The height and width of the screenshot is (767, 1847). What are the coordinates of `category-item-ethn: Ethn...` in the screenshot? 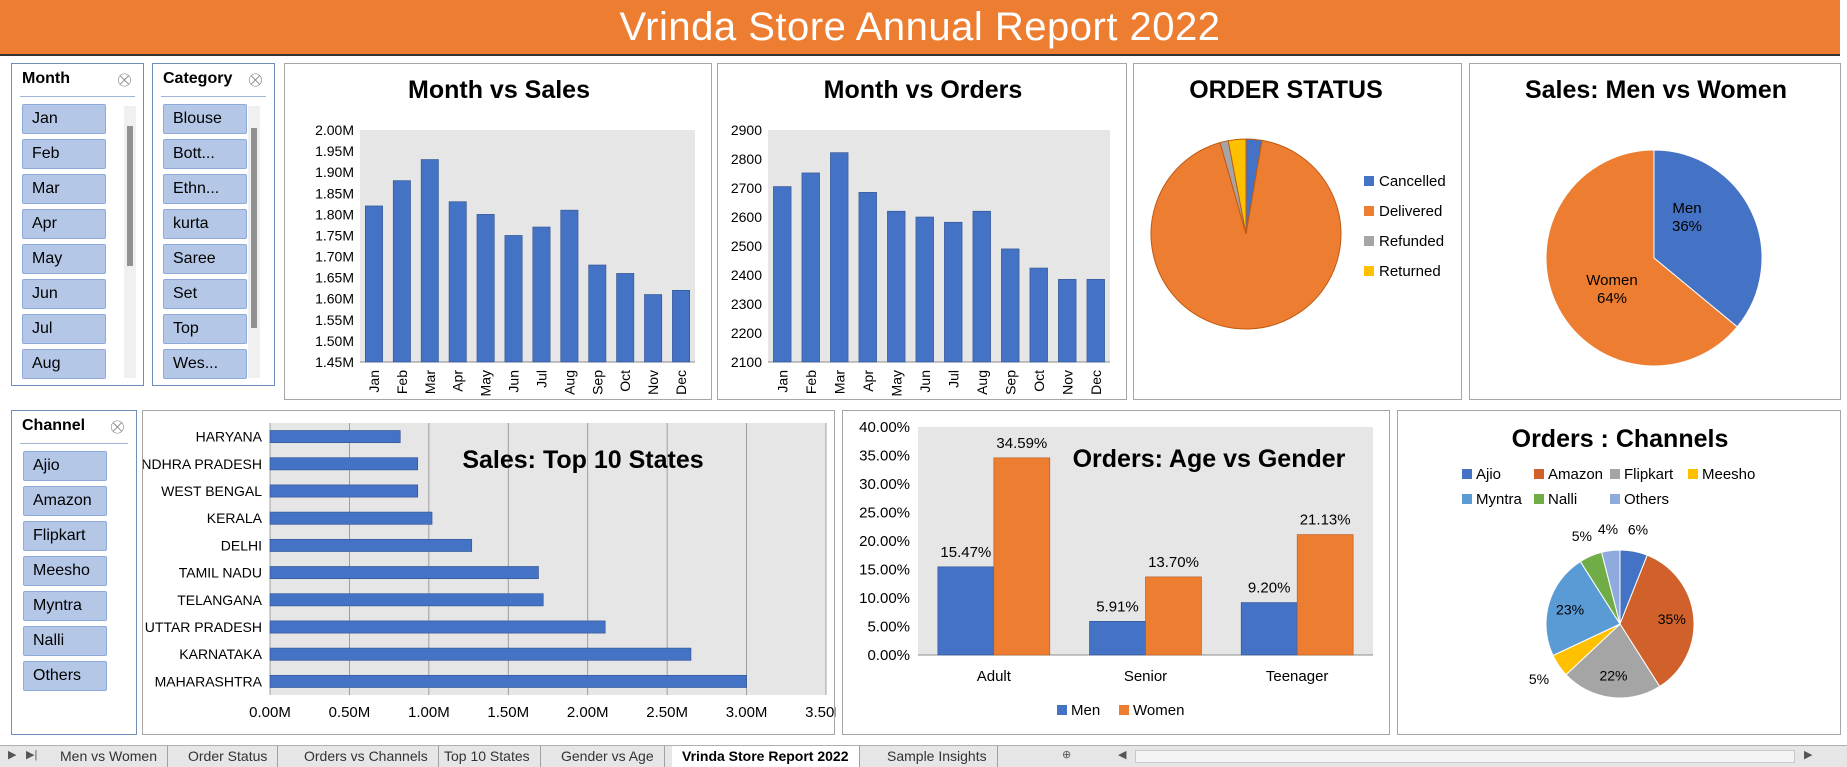 It's located at (205, 189).